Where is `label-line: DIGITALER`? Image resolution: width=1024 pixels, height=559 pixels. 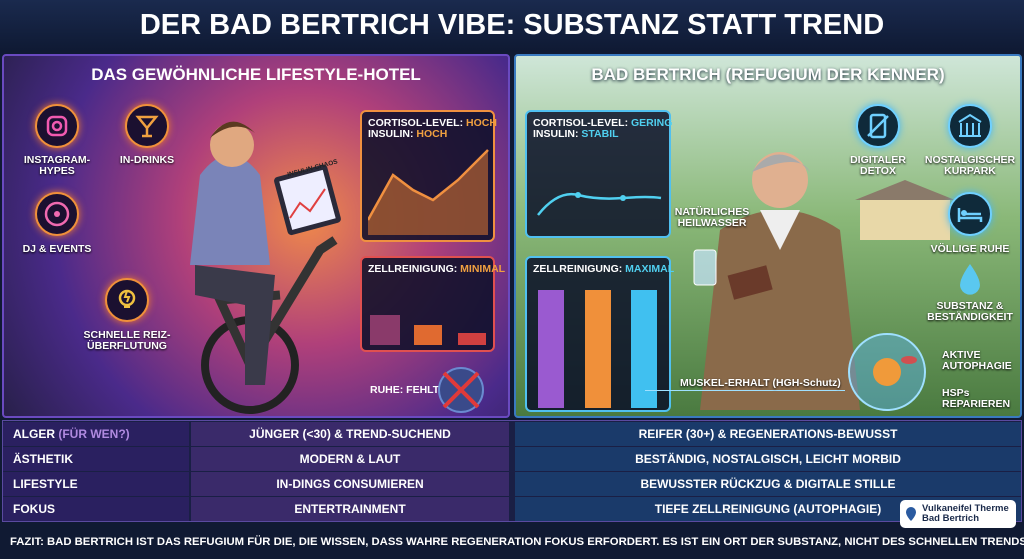
label-line: DIGITALER is located at coordinates (878, 160).